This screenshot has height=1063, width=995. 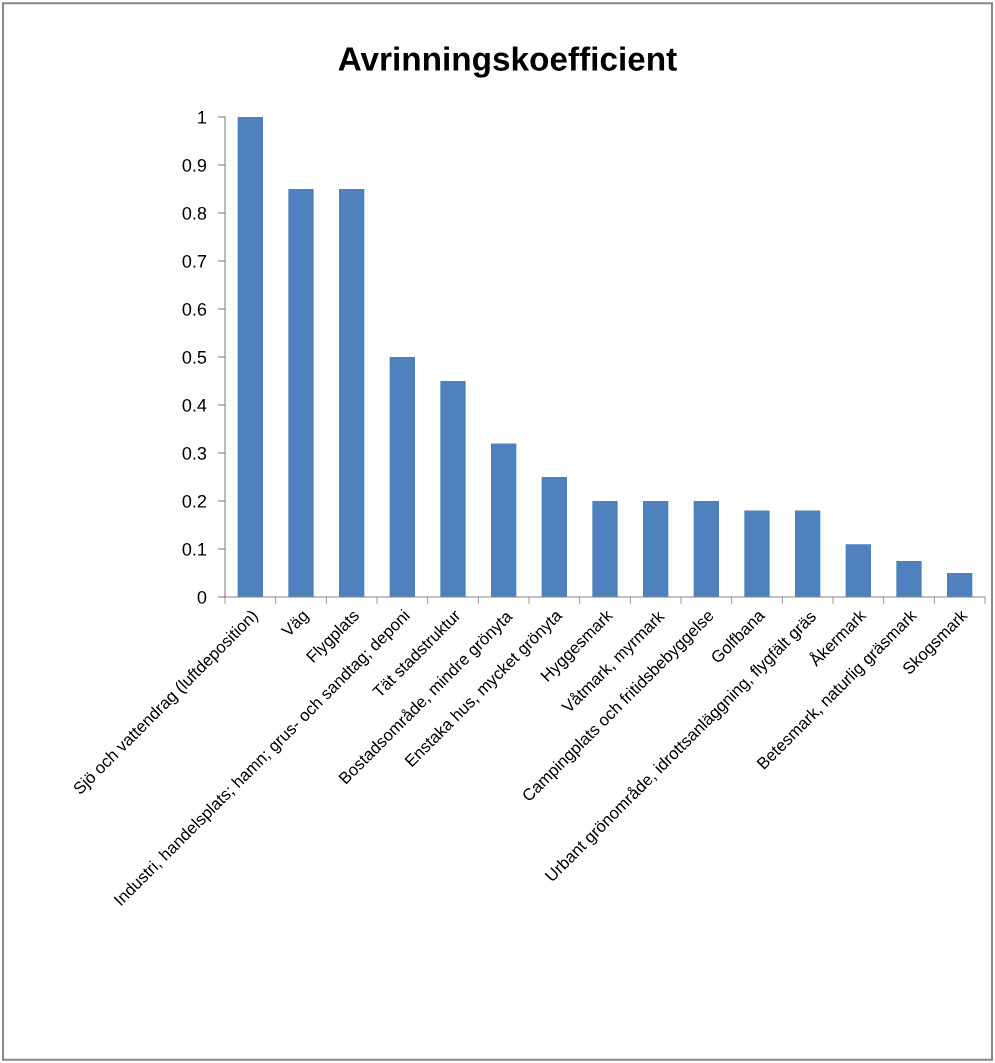 I want to click on y-tick-label: 0.5, so click(x=194, y=357).